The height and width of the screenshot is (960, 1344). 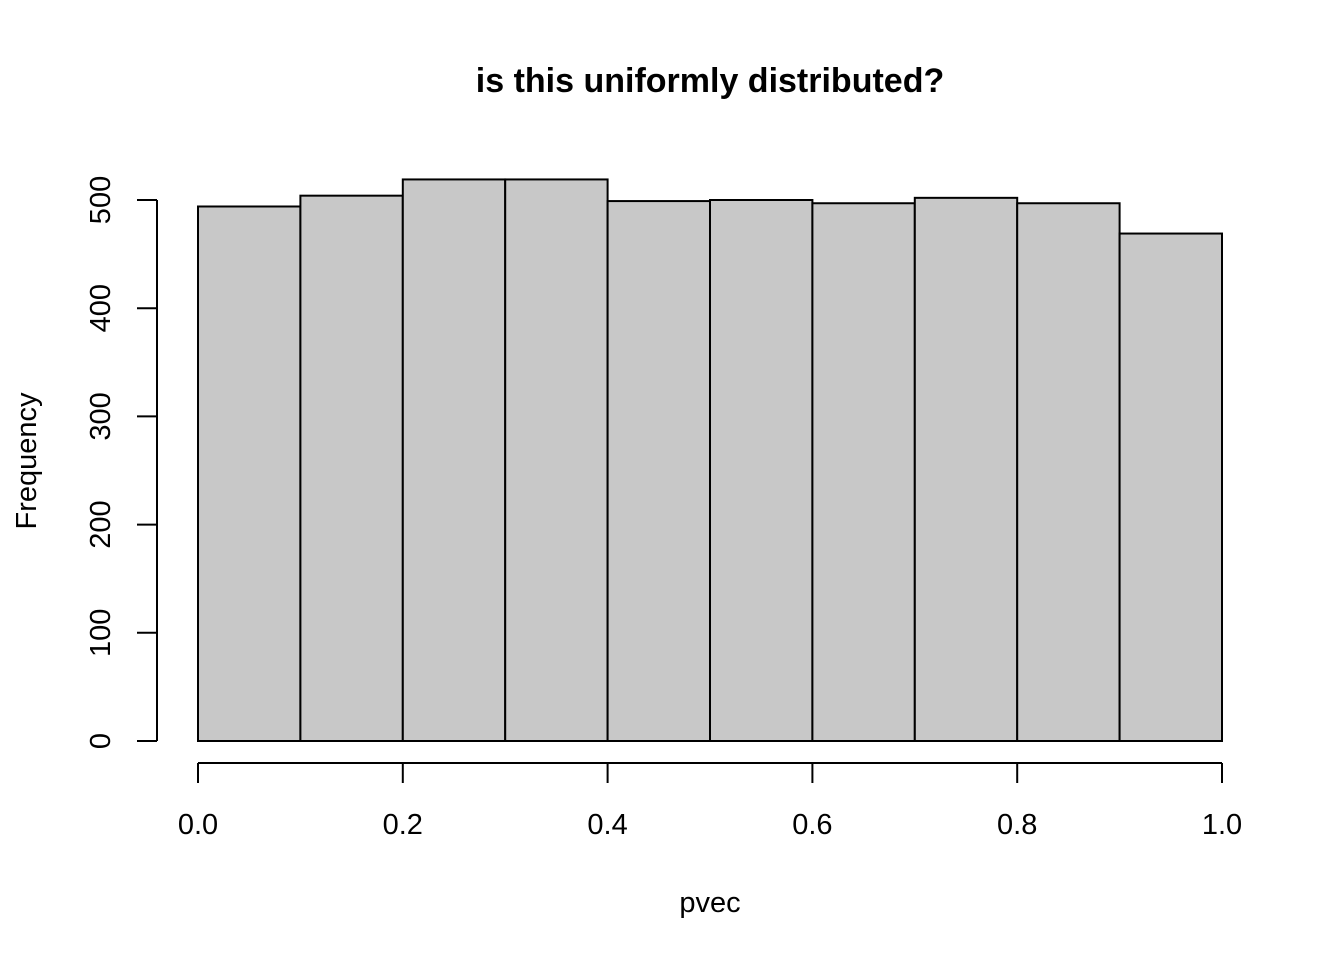 I want to click on x-tick-label: 0.2, so click(x=403, y=825).